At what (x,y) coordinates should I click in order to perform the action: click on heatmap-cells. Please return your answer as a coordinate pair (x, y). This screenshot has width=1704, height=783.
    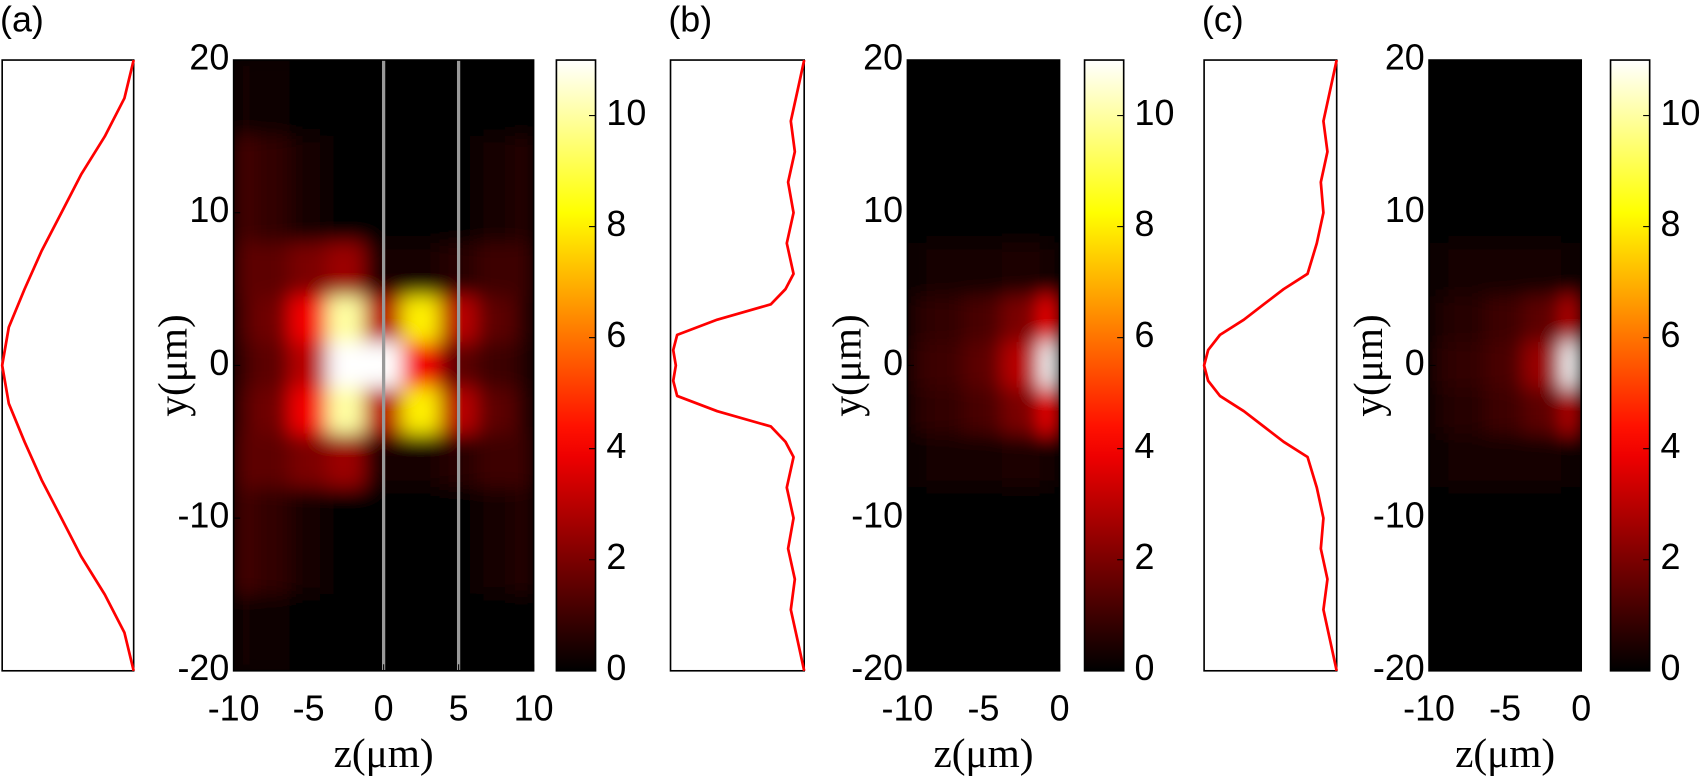
    Looking at the image, I should click on (983, 365).